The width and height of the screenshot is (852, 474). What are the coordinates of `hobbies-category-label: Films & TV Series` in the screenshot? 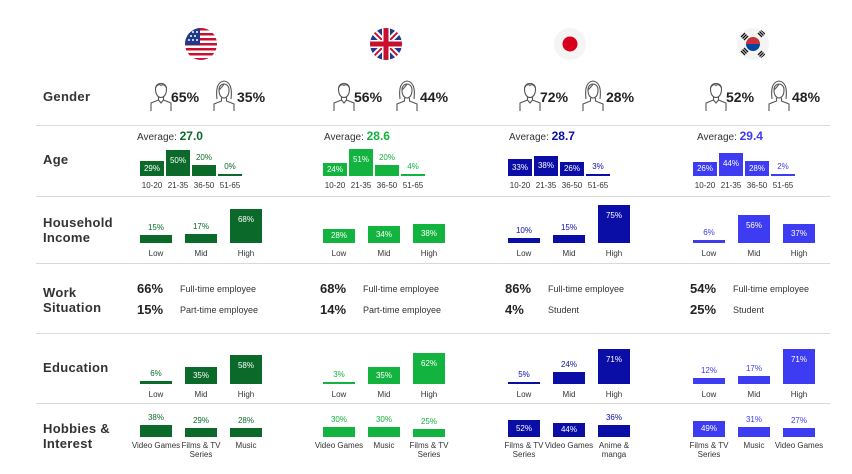 It's located at (429, 450).